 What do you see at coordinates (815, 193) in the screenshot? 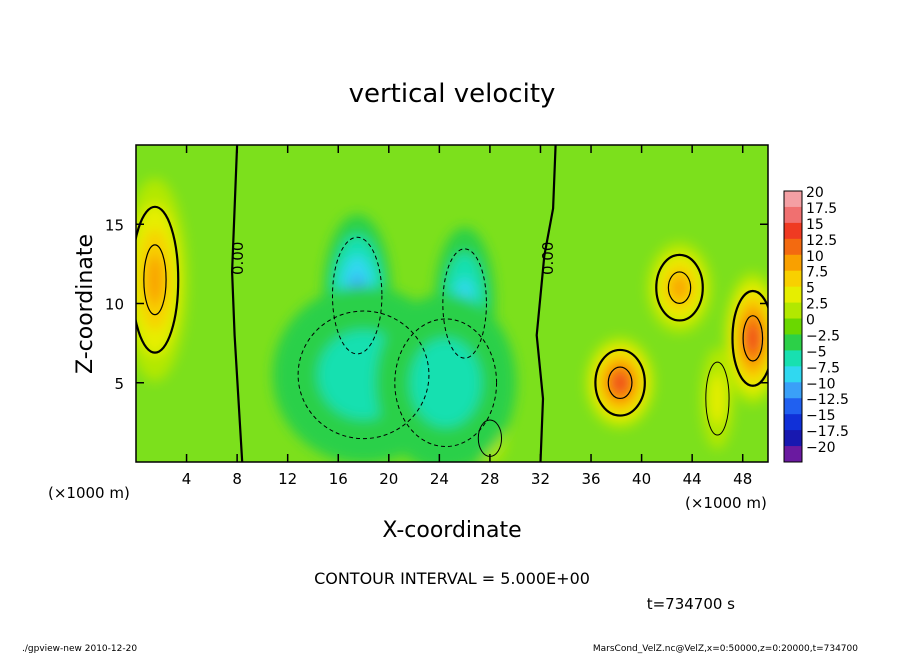
I see `colorbar-label: 20` at bounding box center [815, 193].